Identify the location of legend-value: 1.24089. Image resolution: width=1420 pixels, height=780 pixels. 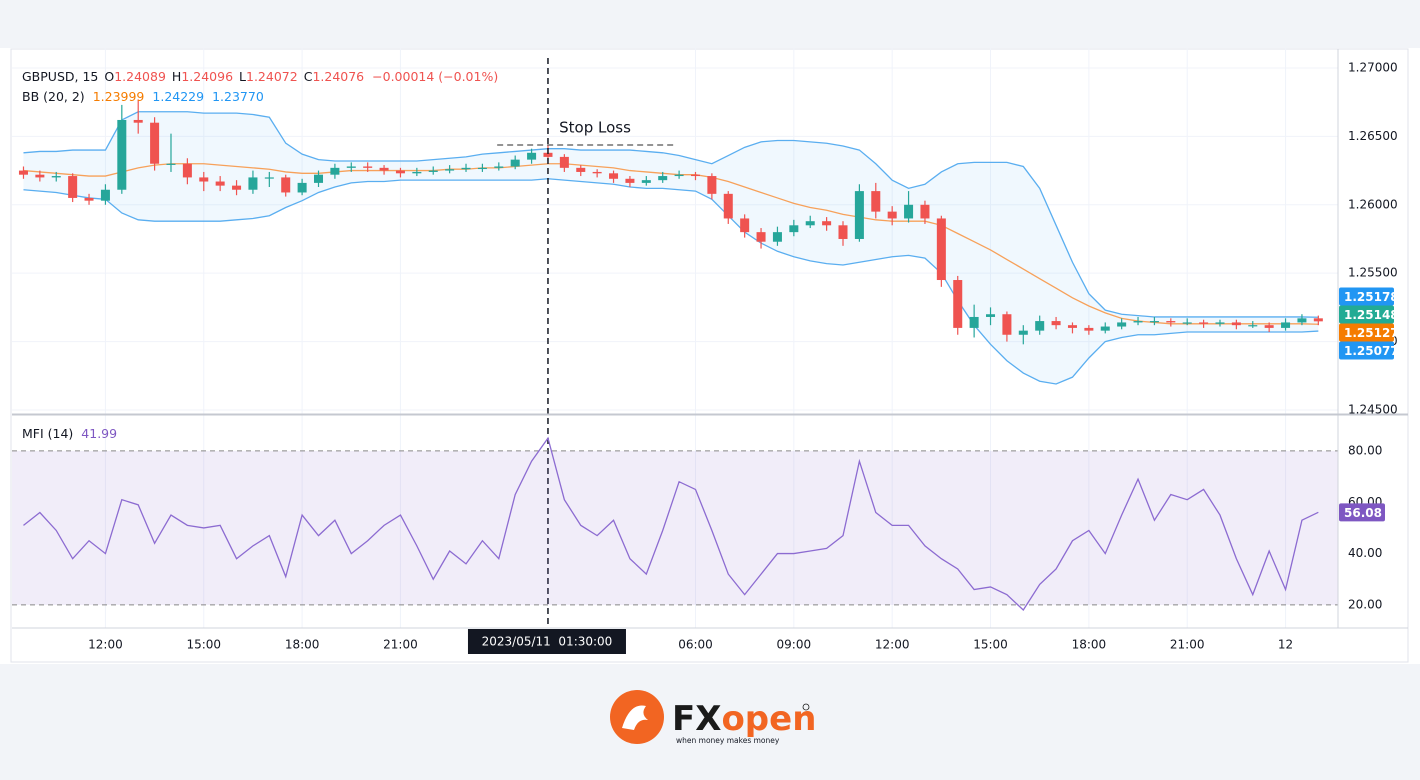
(140, 76).